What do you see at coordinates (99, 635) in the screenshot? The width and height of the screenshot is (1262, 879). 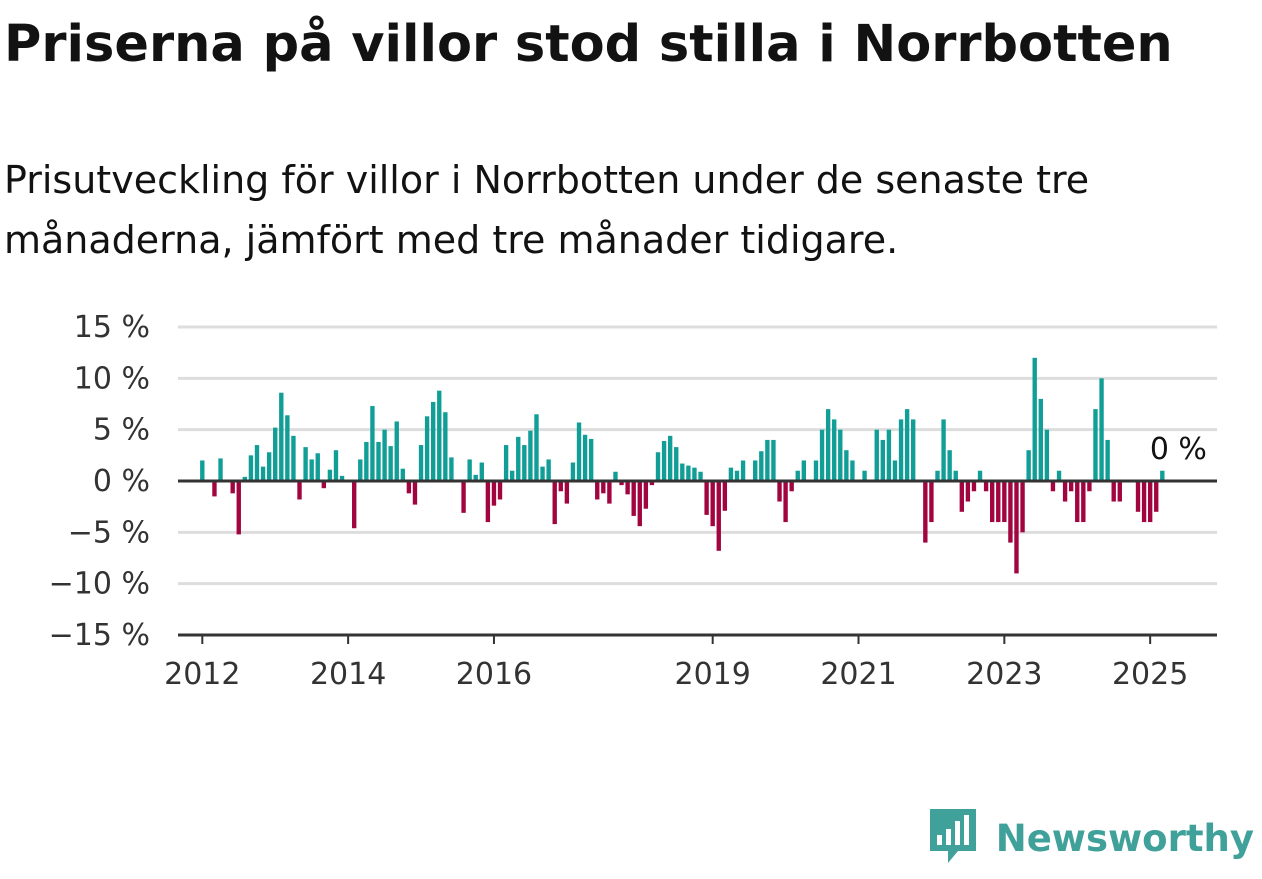 I see `y-tick-label: −15 %` at bounding box center [99, 635].